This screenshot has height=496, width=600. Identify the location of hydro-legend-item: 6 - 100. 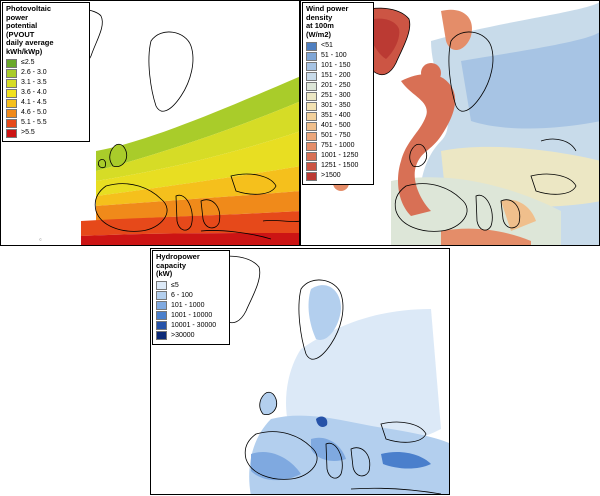
(191, 296).